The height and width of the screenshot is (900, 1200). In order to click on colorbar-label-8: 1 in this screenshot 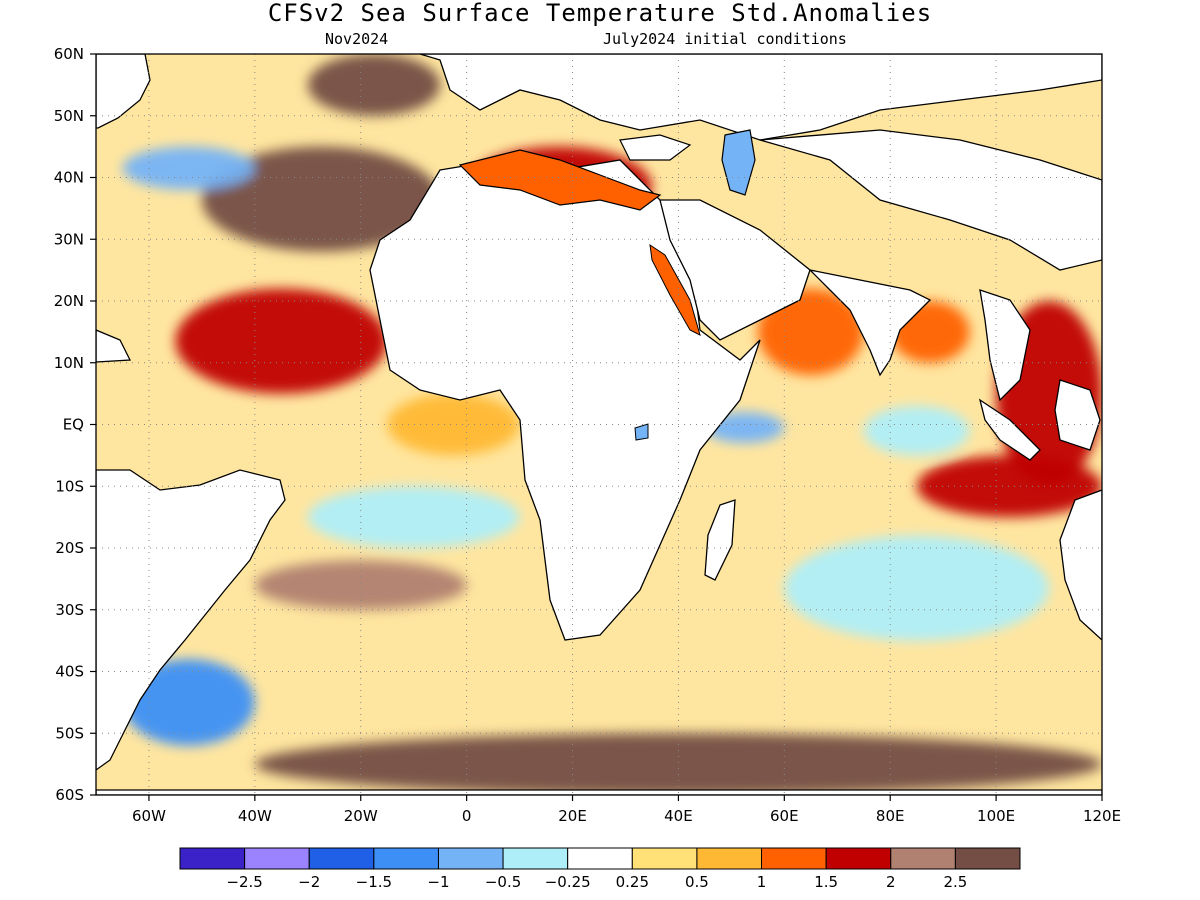, I will do `click(762, 882)`.